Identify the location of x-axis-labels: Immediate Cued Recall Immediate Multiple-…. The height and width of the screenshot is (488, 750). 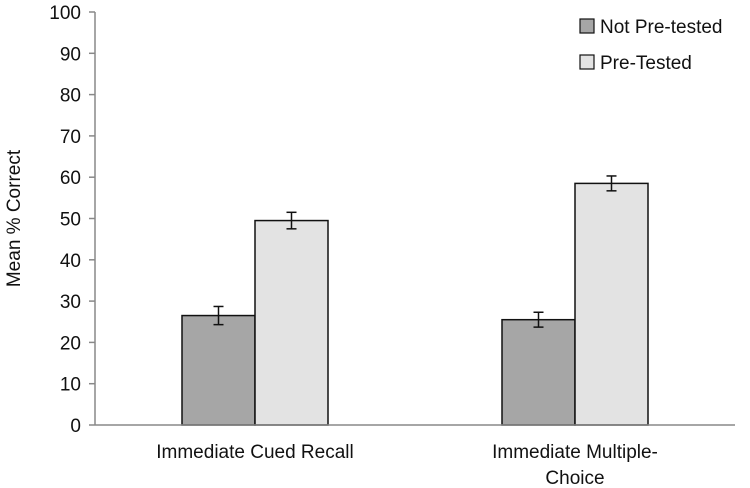
(407, 465).